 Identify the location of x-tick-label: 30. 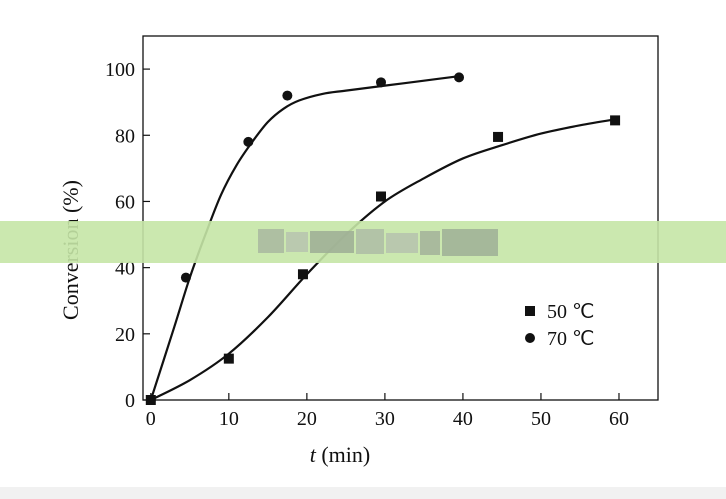
(385, 419).